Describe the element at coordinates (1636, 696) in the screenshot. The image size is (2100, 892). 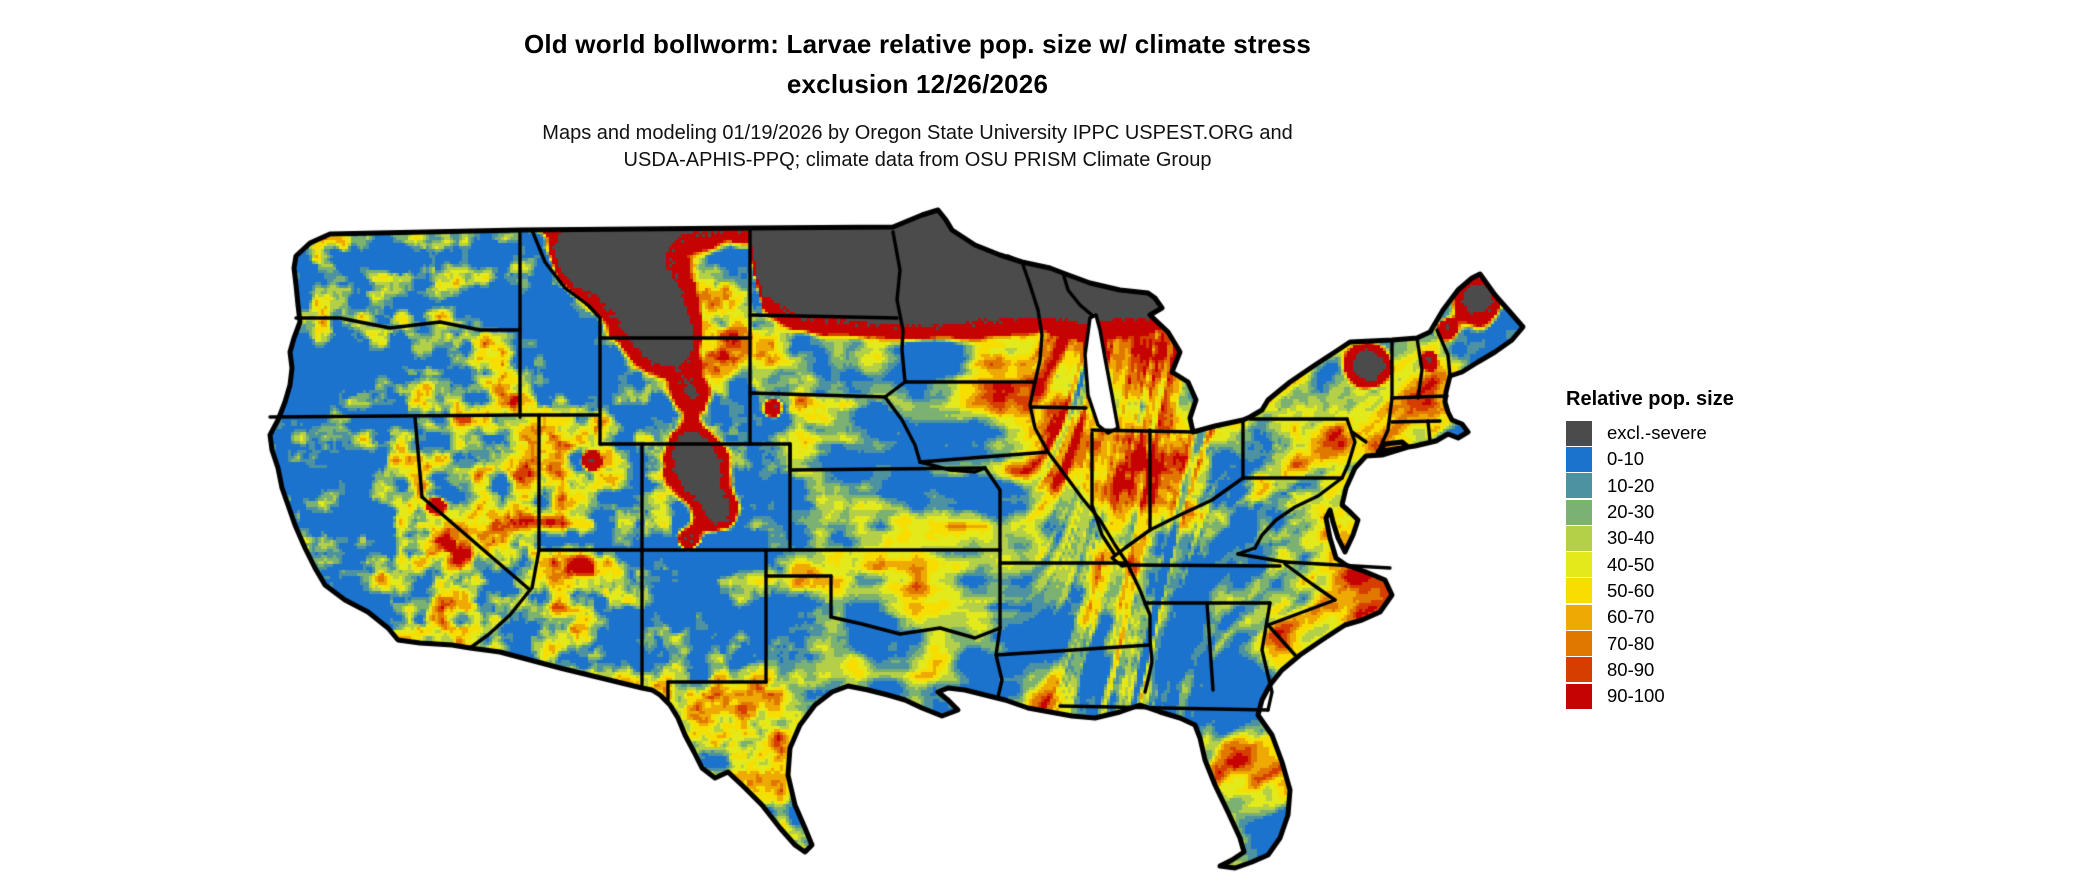
I see `legend-label: 90-100` at that location.